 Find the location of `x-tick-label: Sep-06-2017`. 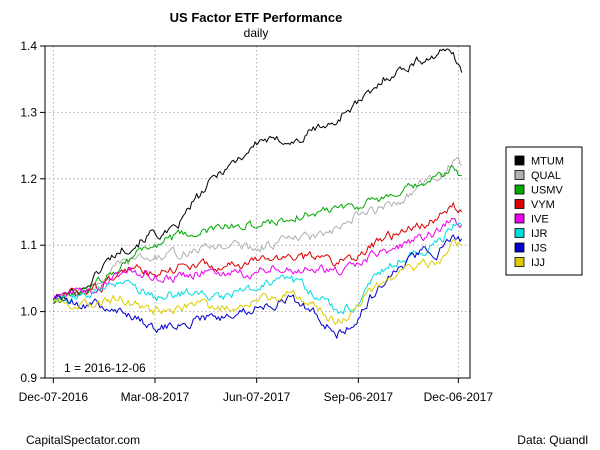

x-tick-label: Sep-06-2017 is located at coordinates (359, 397).